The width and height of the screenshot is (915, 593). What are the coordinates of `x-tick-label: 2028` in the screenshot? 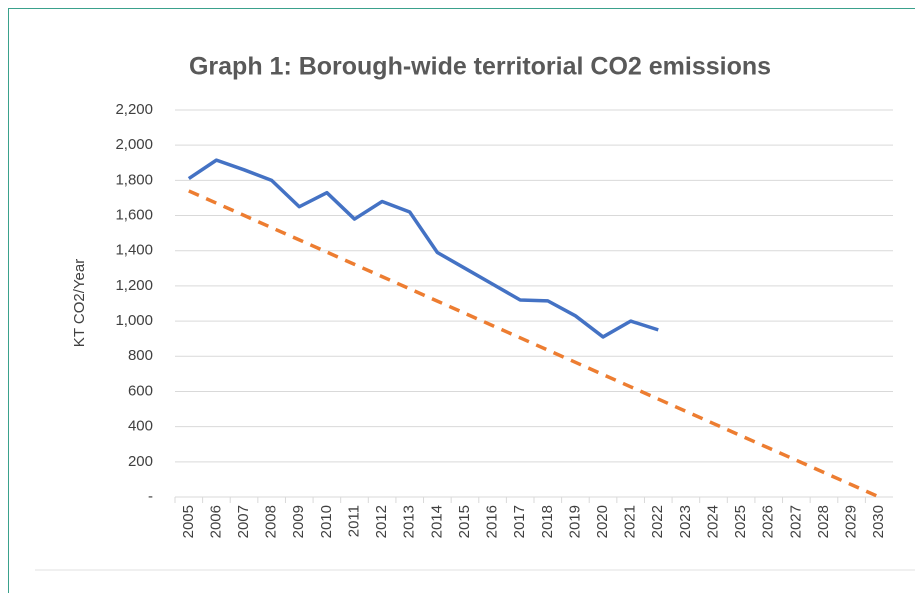 It's located at (823, 521).